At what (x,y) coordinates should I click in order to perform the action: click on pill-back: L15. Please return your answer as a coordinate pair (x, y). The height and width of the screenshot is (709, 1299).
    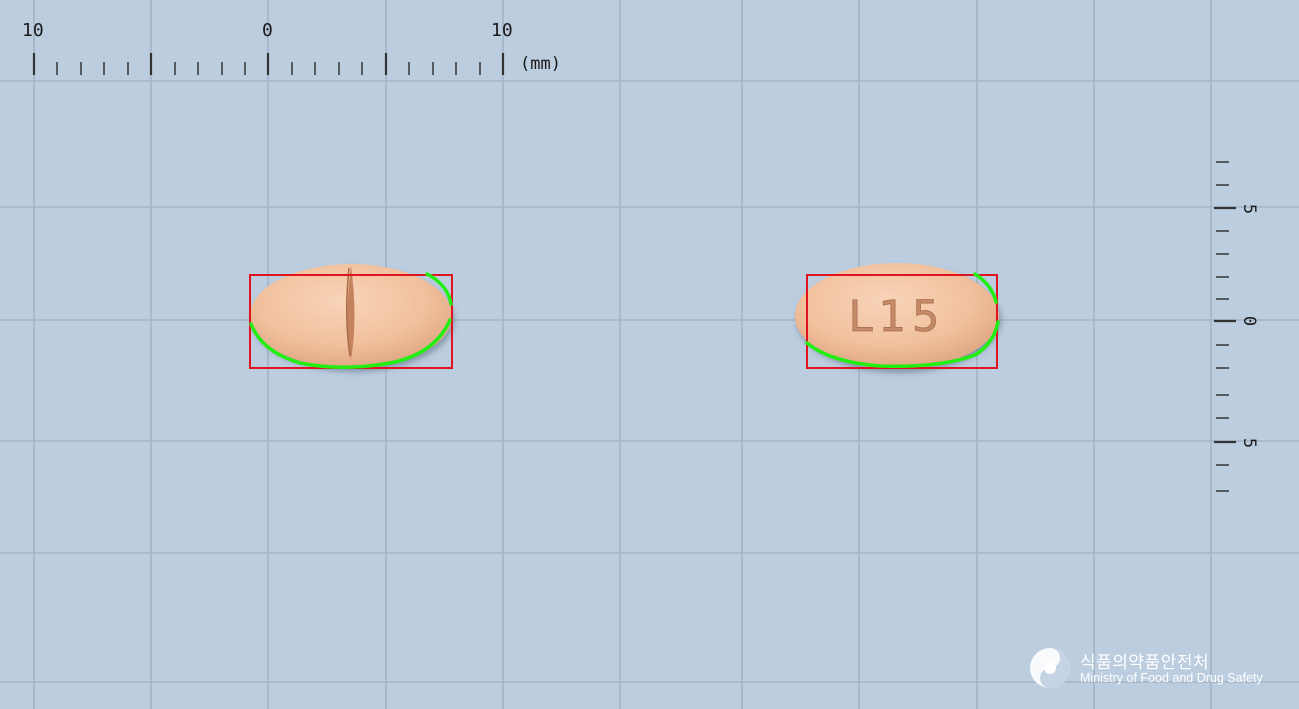
    Looking at the image, I should click on (897, 316).